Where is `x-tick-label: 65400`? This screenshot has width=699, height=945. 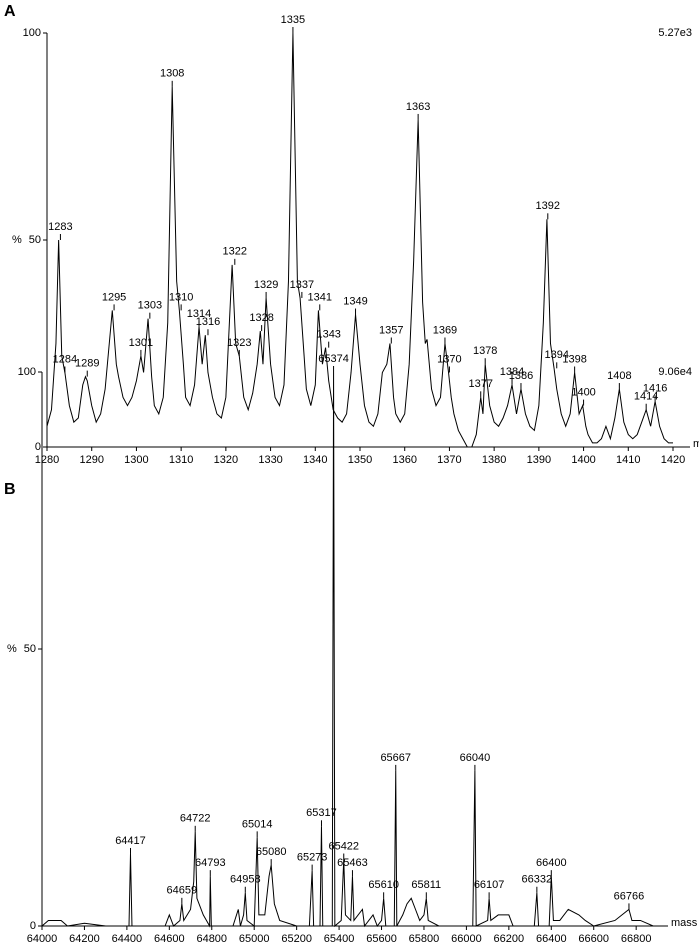
x-tick-label: 65400 is located at coordinates (339, 939).